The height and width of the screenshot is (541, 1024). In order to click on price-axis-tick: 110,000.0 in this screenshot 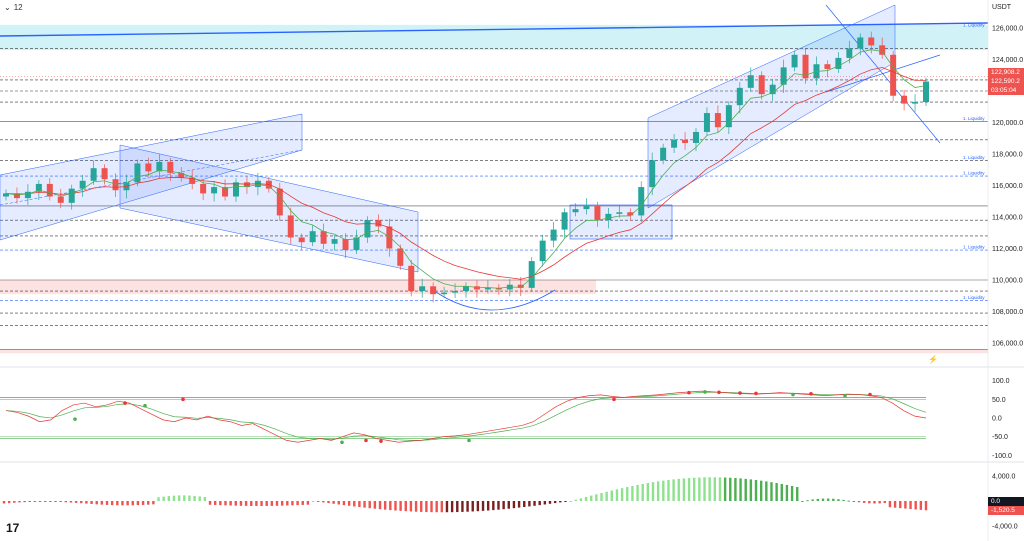, I will do `click(1007, 281)`.